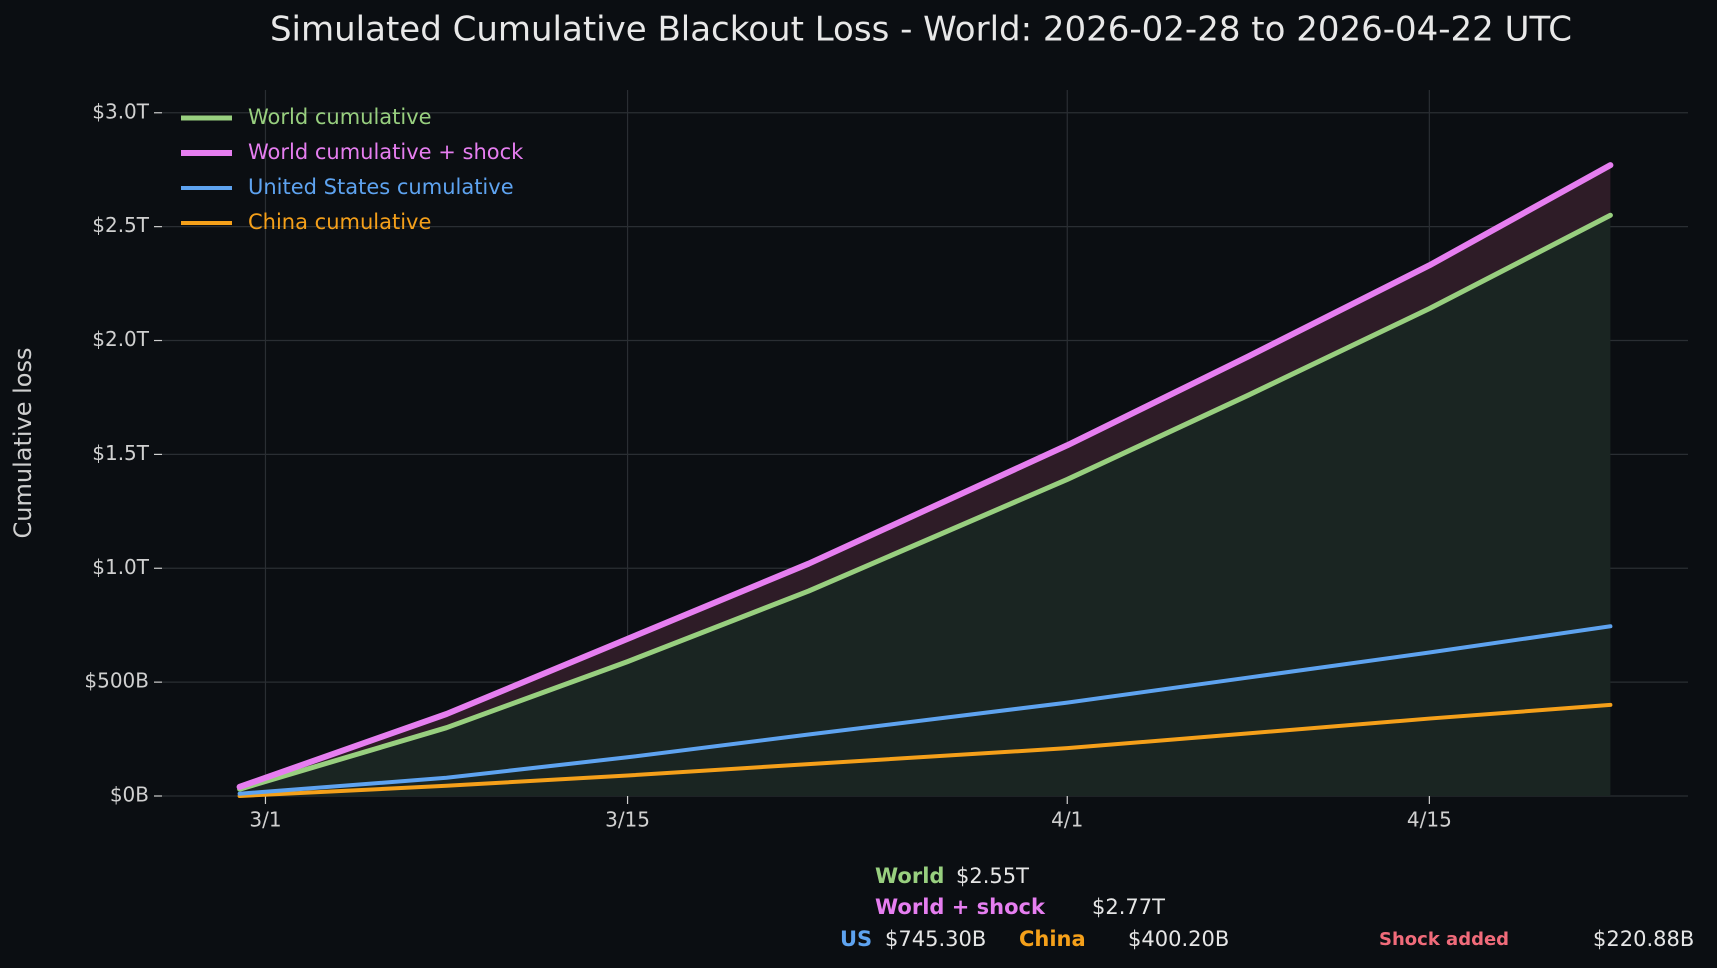  I want to click on summary-value: $220.88B, so click(1643, 939).